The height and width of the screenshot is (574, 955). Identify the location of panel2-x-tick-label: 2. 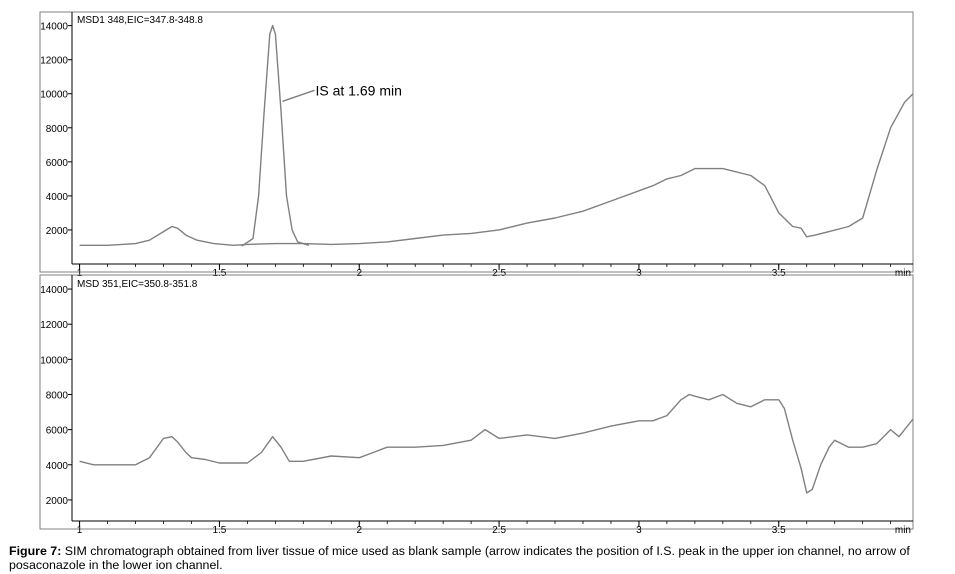
(359, 530).